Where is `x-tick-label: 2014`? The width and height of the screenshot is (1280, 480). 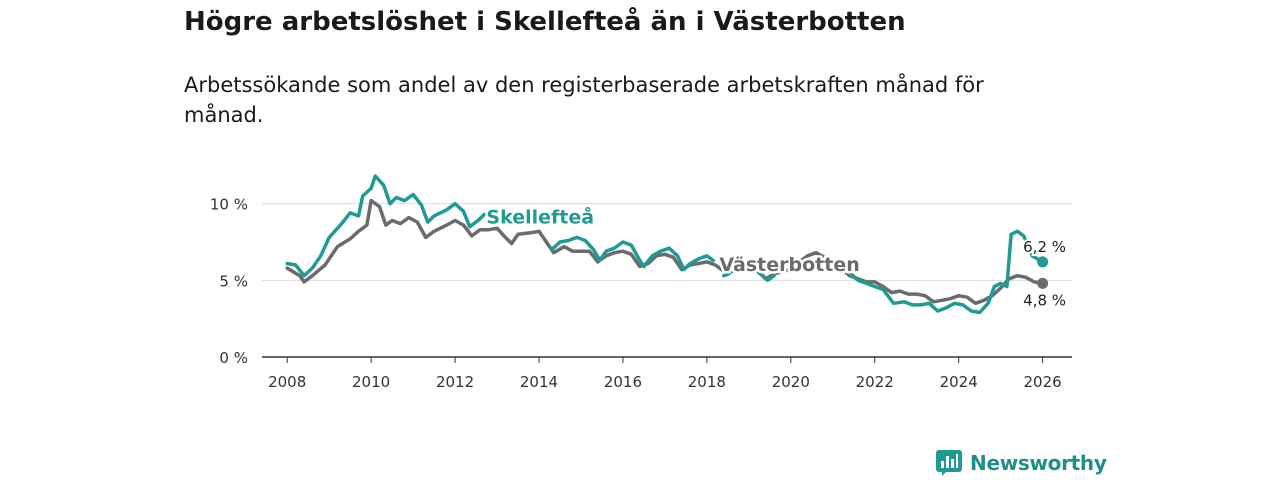 x-tick-label: 2014 is located at coordinates (539, 382).